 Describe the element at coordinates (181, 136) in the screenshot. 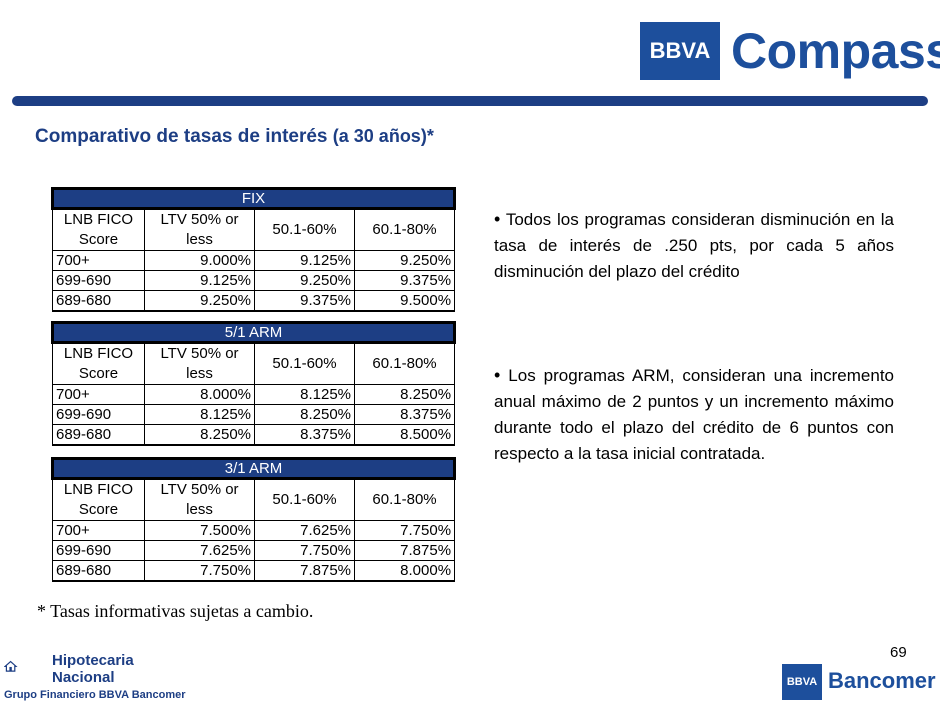

I see `page-title-main: Comparativo de tasas de interés` at that location.